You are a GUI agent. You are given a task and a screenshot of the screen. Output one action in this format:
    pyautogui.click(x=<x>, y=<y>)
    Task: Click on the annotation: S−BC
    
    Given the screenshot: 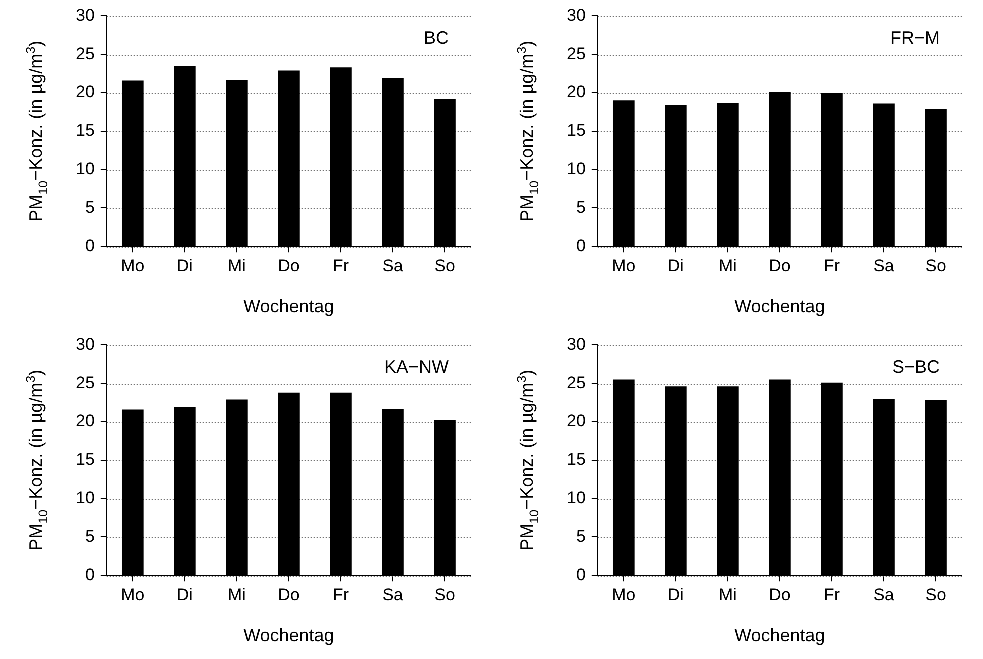 What is the action you would take?
    pyautogui.click(x=916, y=367)
    